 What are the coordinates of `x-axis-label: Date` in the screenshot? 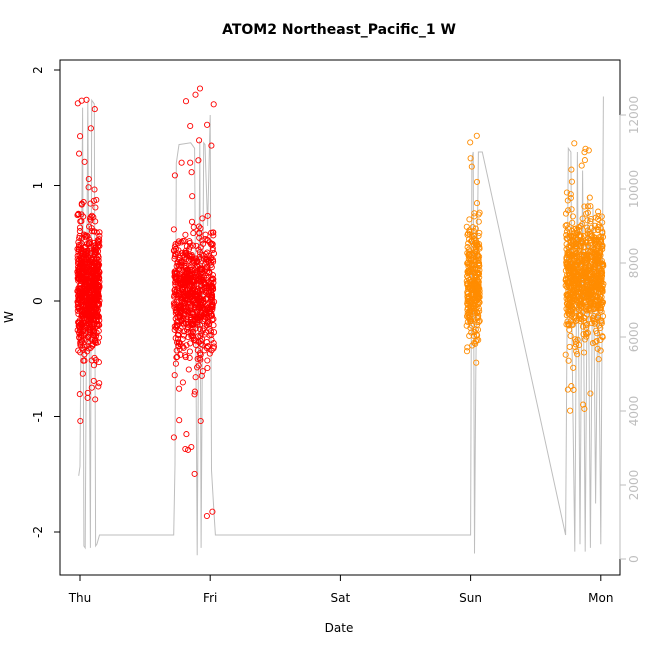 It's located at (339, 628).